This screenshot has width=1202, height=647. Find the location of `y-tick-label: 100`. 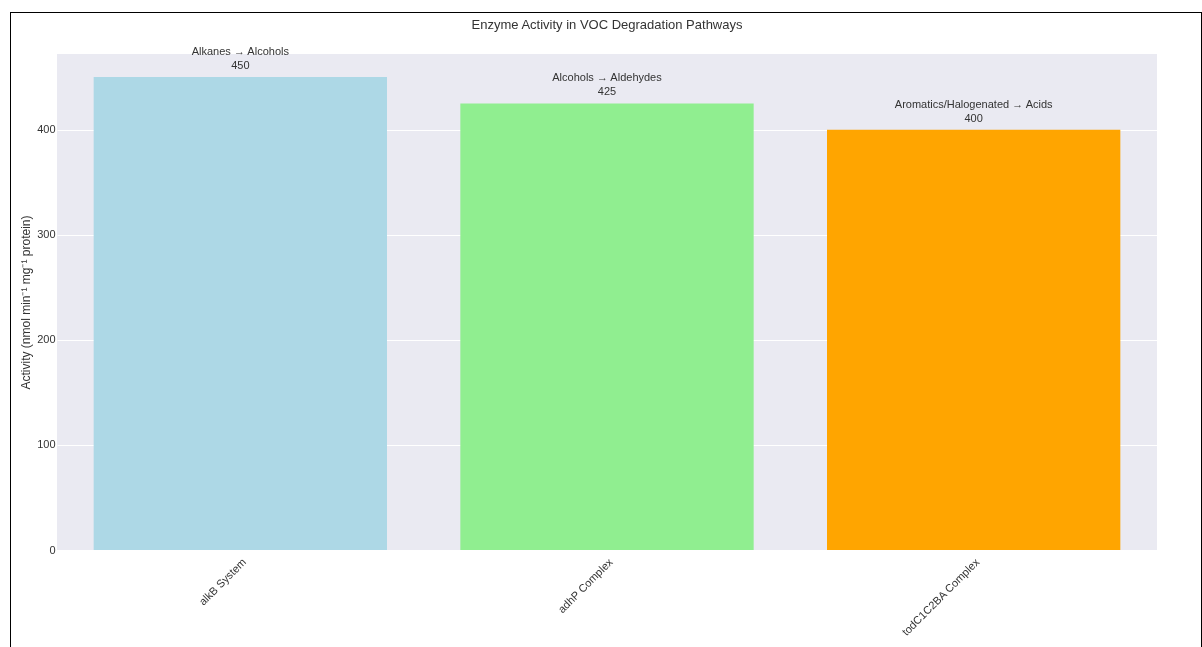

y-tick-label: 100 is located at coordinates (46, 444).